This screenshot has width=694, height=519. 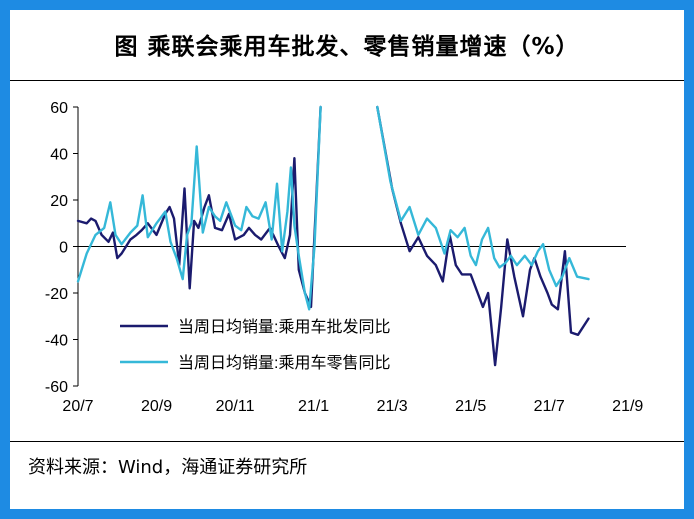 I want to click on title-bar: 图 乘联会乘用车批发、零售销量增速（%）, so click(x=347, y=44).